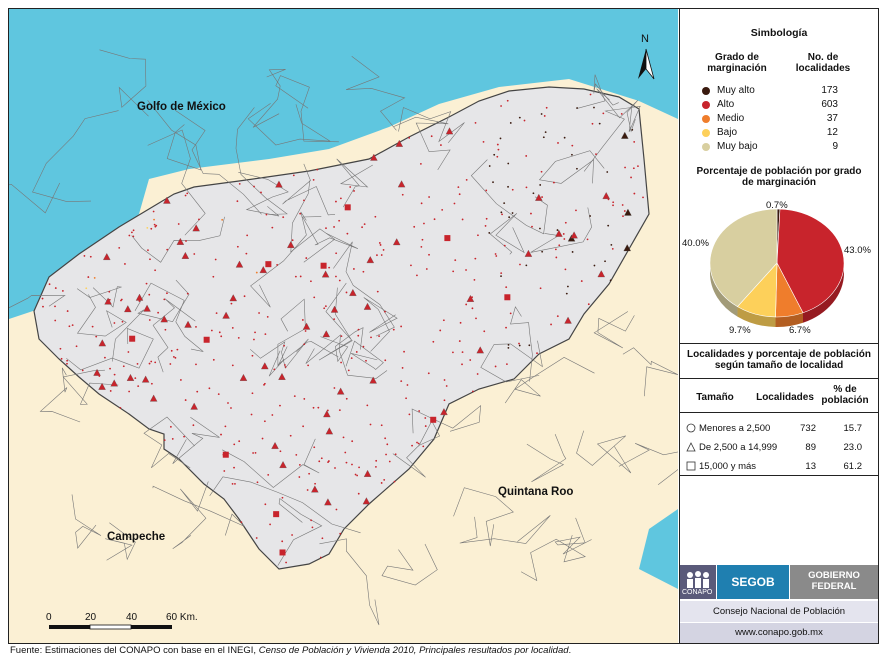 Image resolution: width=887 pixels, height=661 pixels. I want to click on legend-count: 603, so click(829, 104).